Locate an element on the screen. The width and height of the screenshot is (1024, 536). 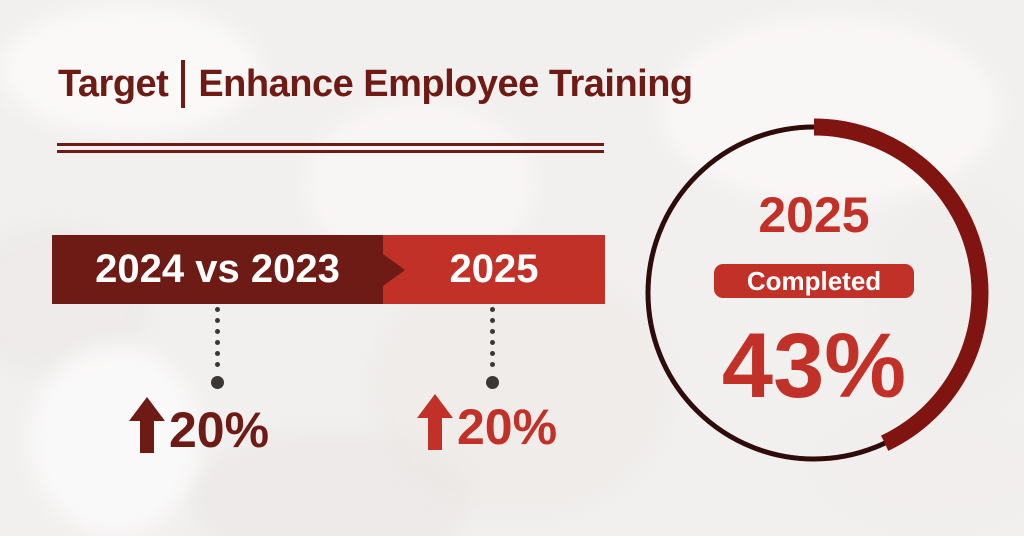
banner-segment-2025: 2025 is located at coordinates (494, 269).